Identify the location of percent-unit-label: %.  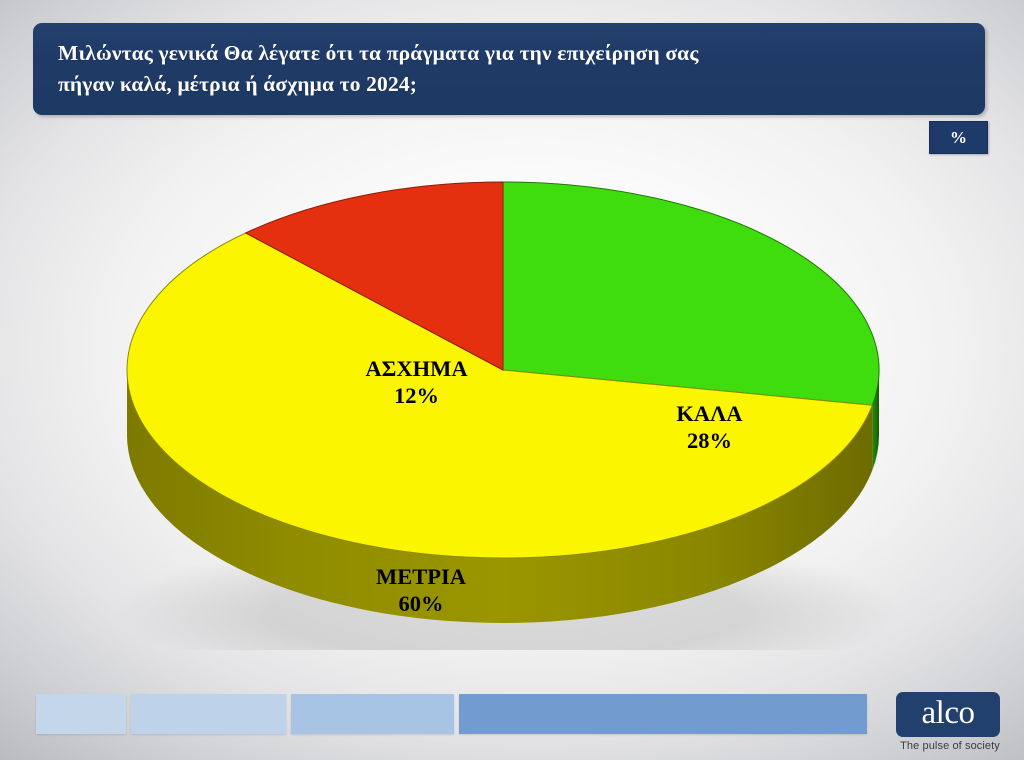
(958, 137).